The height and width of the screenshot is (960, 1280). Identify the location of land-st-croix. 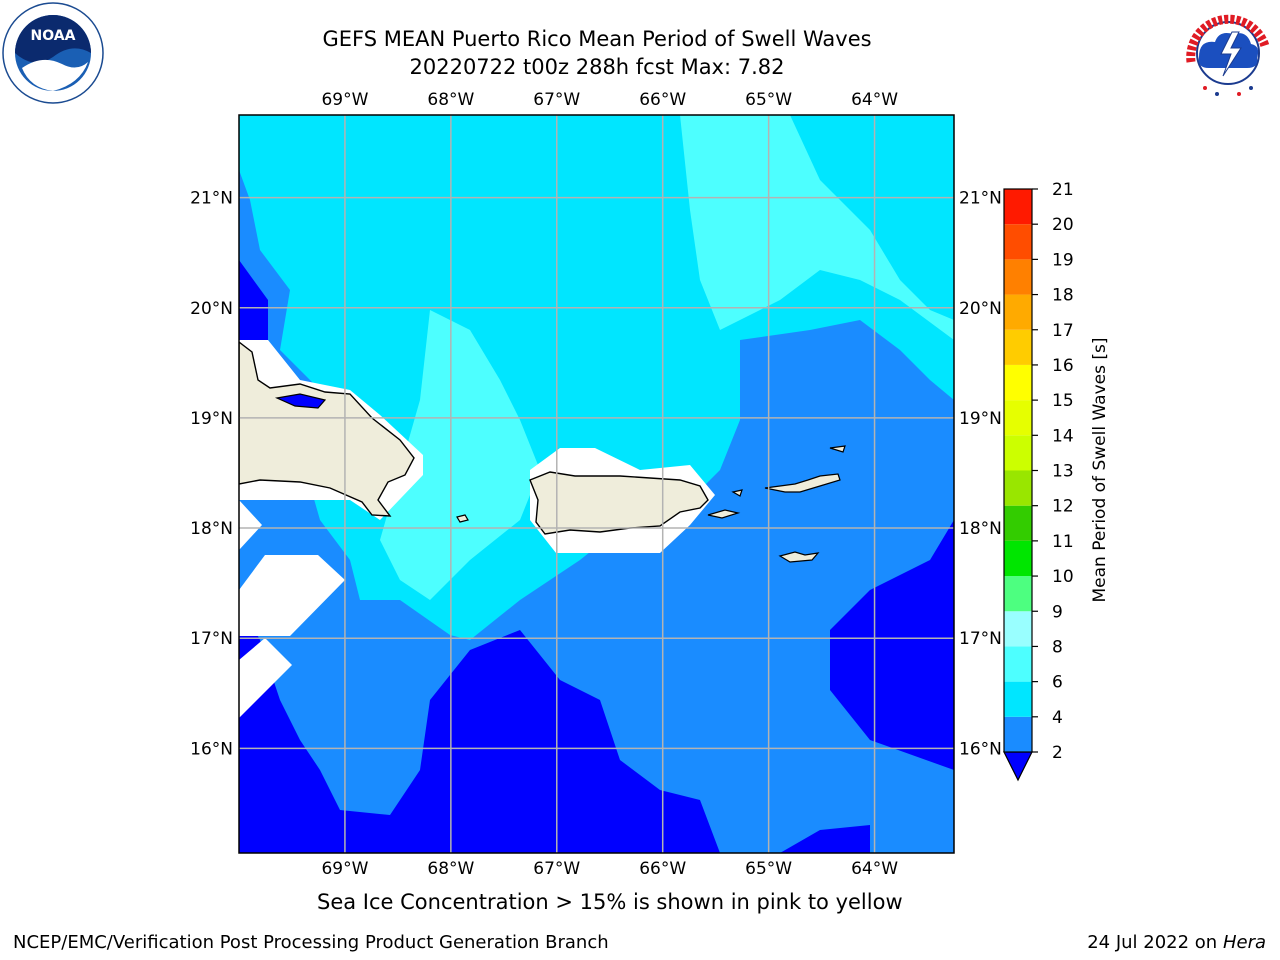
(799, 557).